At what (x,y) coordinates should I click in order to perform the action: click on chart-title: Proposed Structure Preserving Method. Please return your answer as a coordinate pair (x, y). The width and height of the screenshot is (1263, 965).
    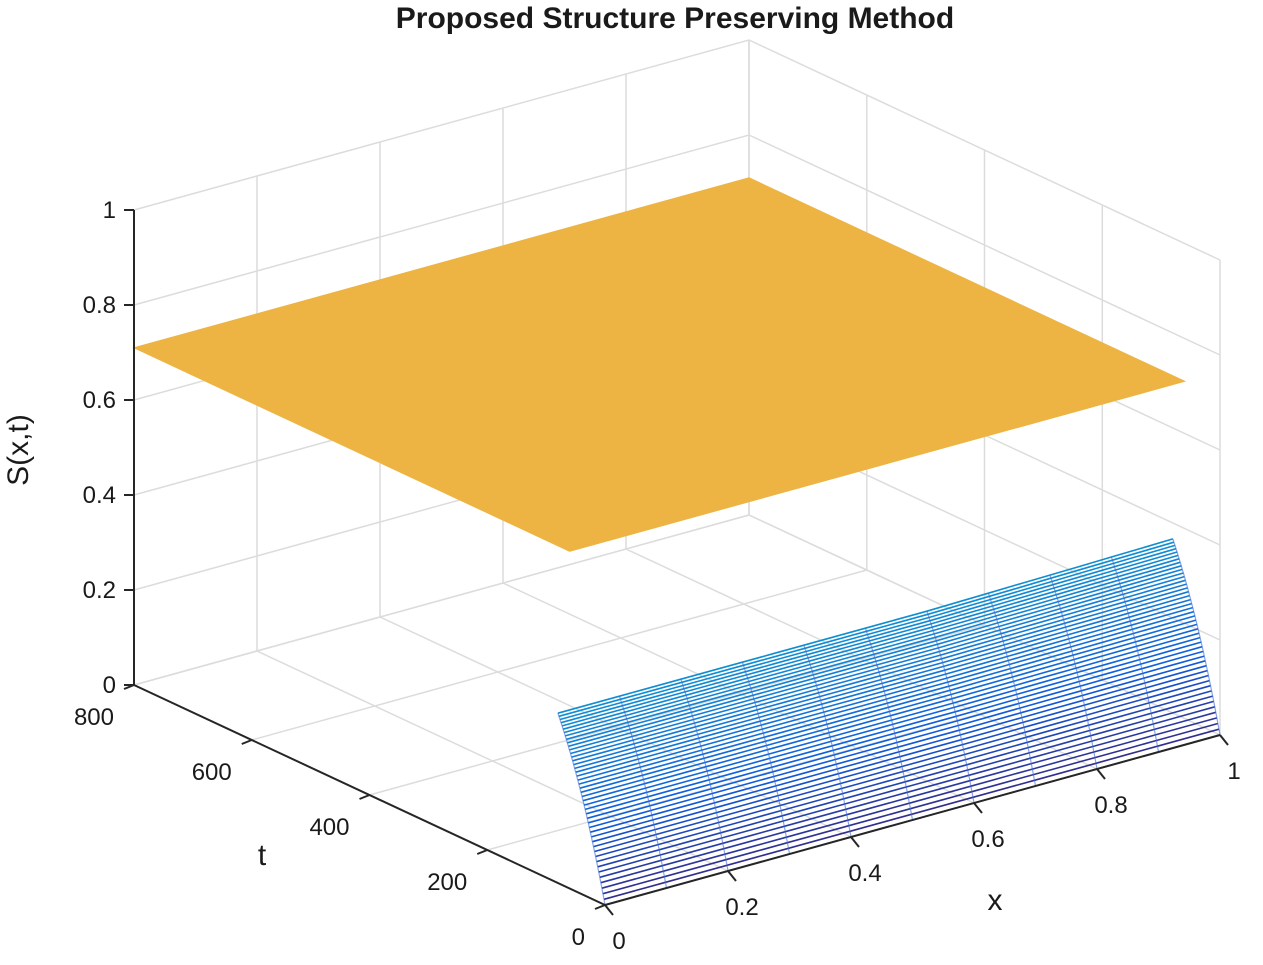
    Looking at the image, I should click on (675, 18).